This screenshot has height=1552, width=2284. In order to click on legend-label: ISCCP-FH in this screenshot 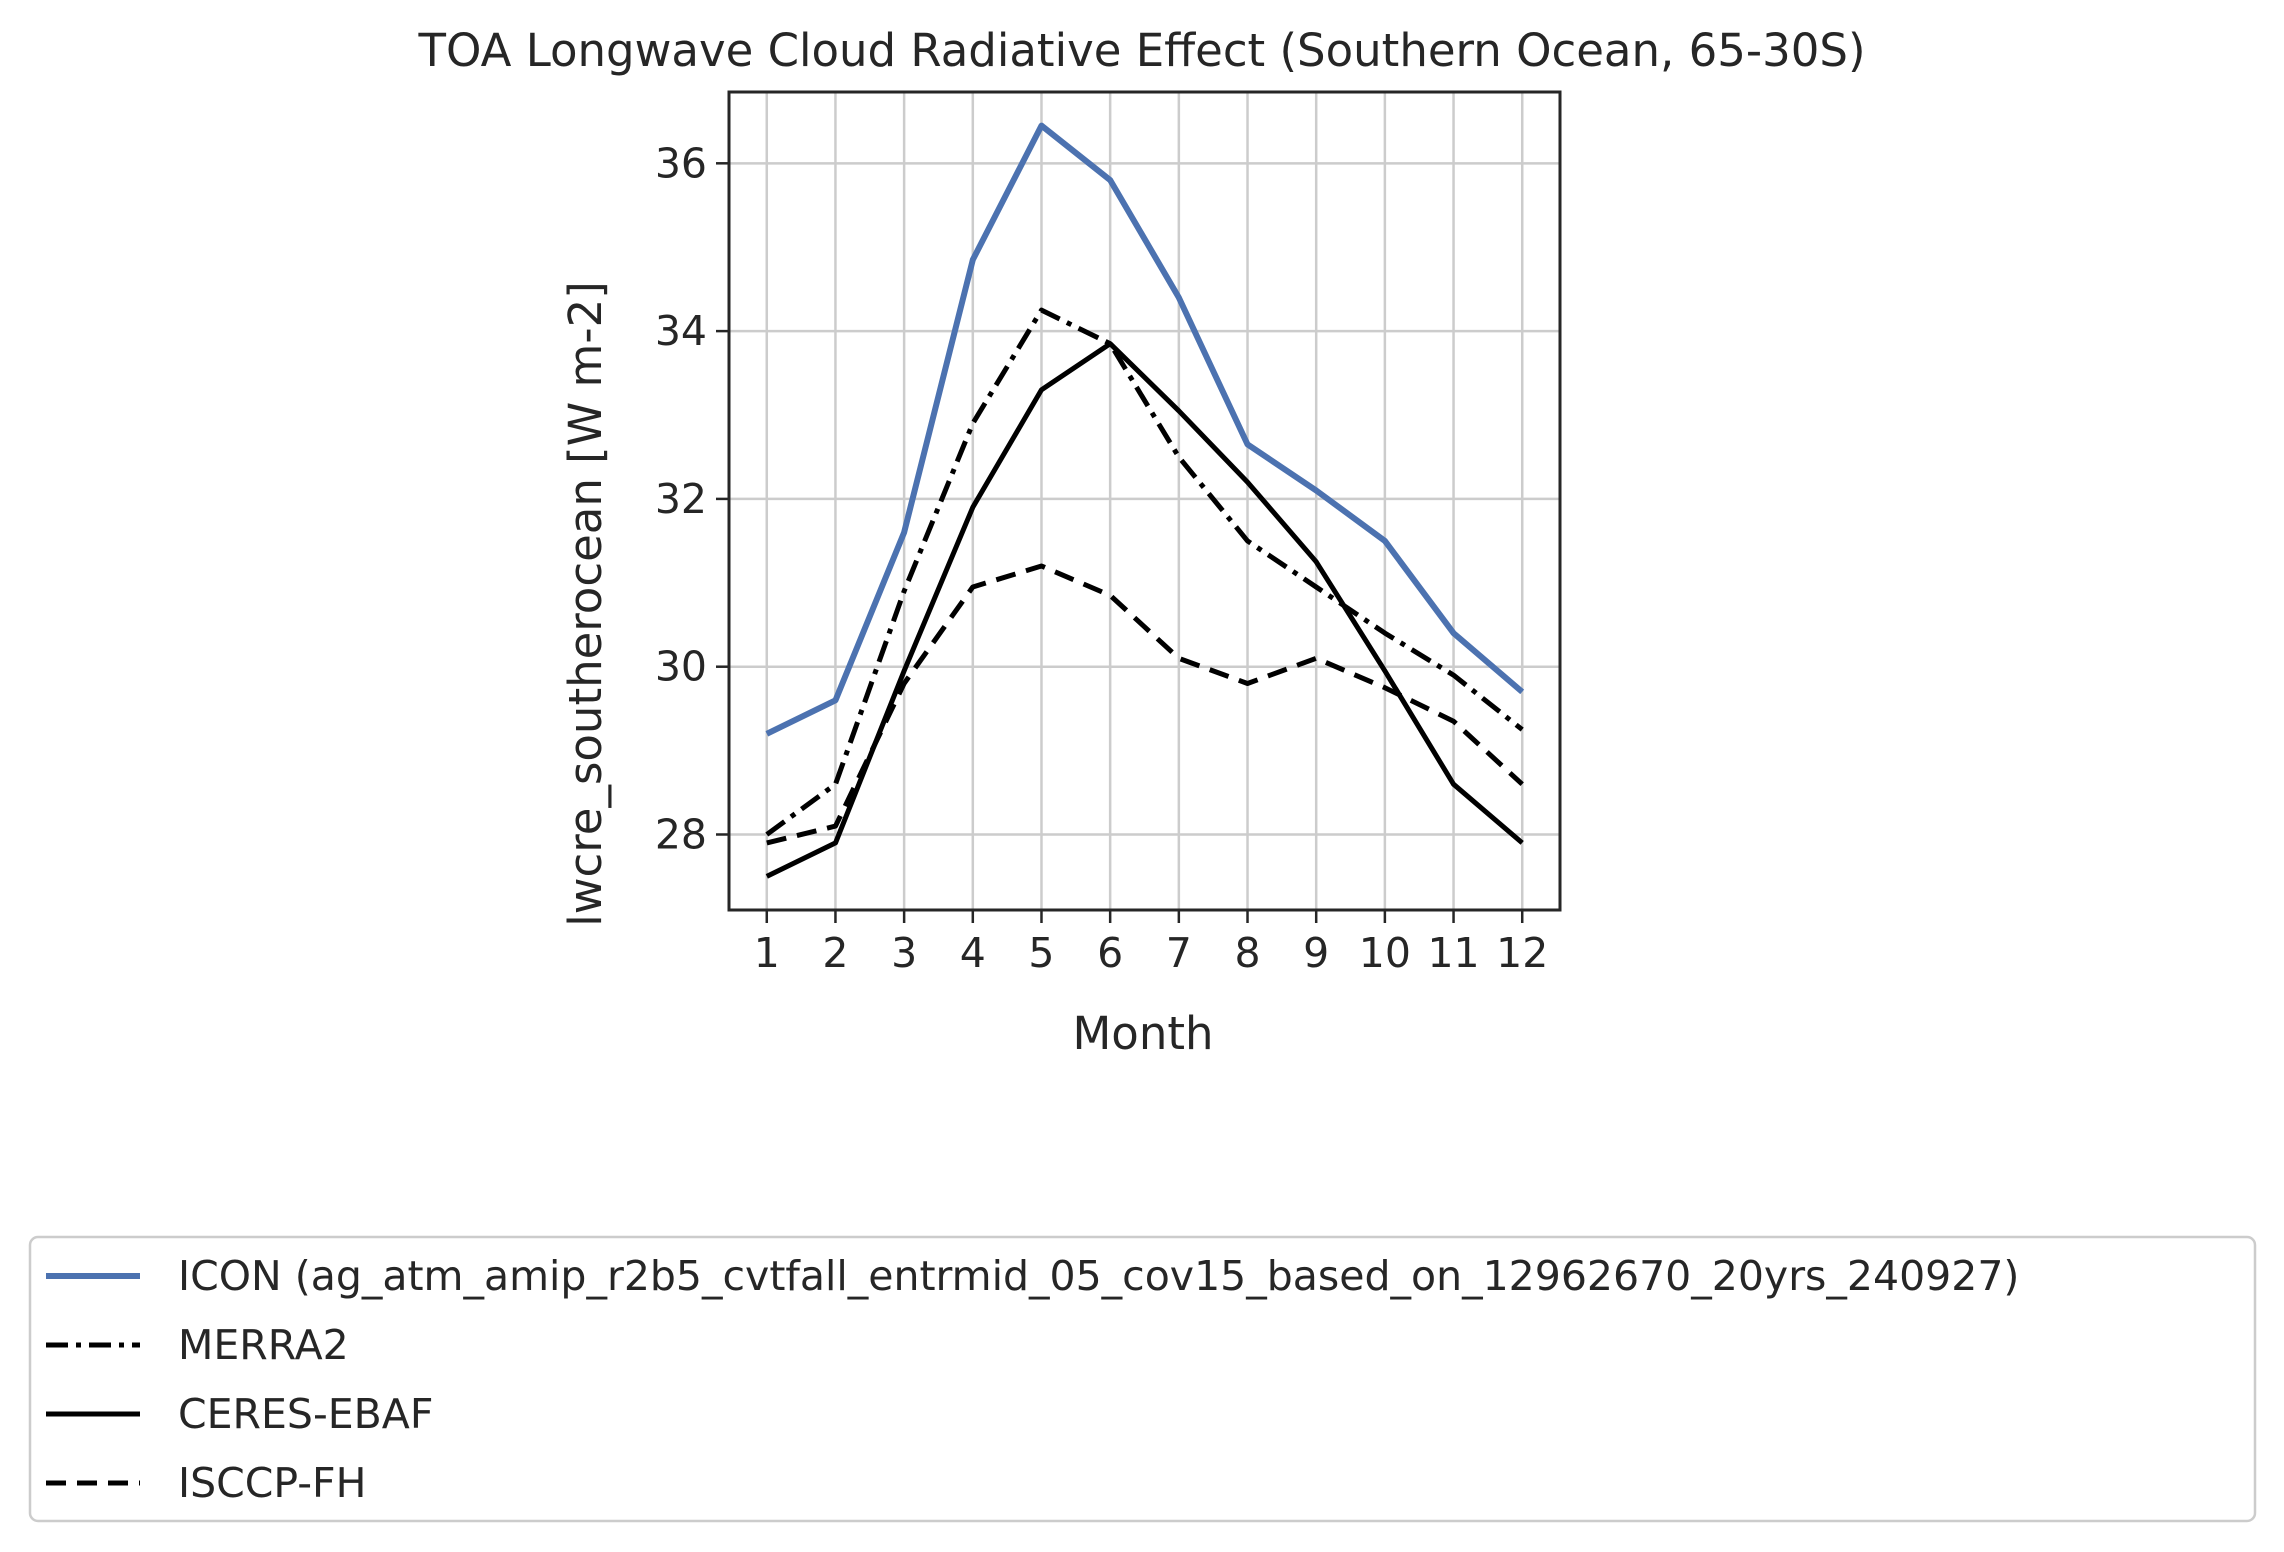, I will do `click(272, 1483)`.